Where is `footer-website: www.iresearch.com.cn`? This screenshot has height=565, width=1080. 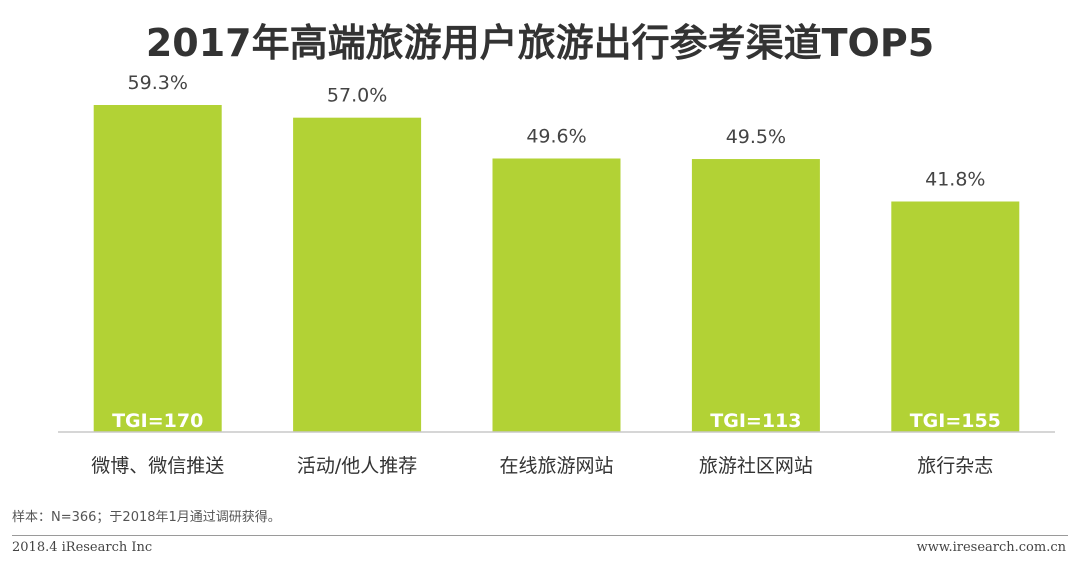 footer-website: www.iresearch.com.cn is located at coordinates (991, 547).